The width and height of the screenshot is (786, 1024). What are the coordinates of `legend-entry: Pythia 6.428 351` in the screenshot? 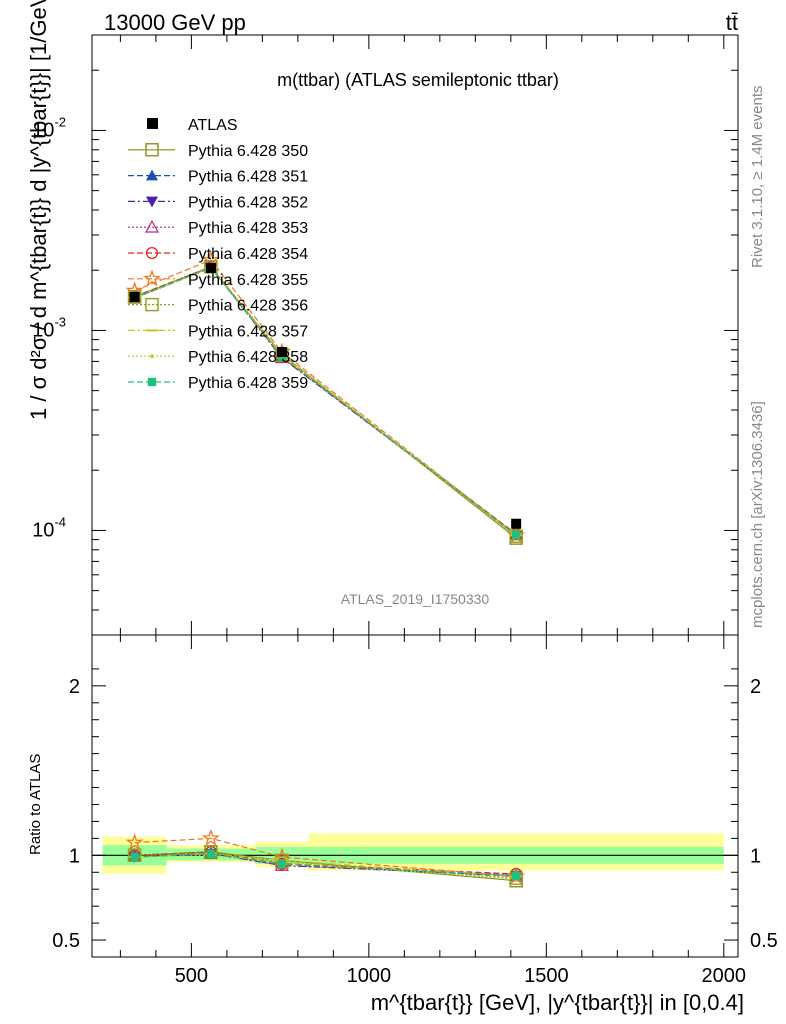 It's located at (218, 177).